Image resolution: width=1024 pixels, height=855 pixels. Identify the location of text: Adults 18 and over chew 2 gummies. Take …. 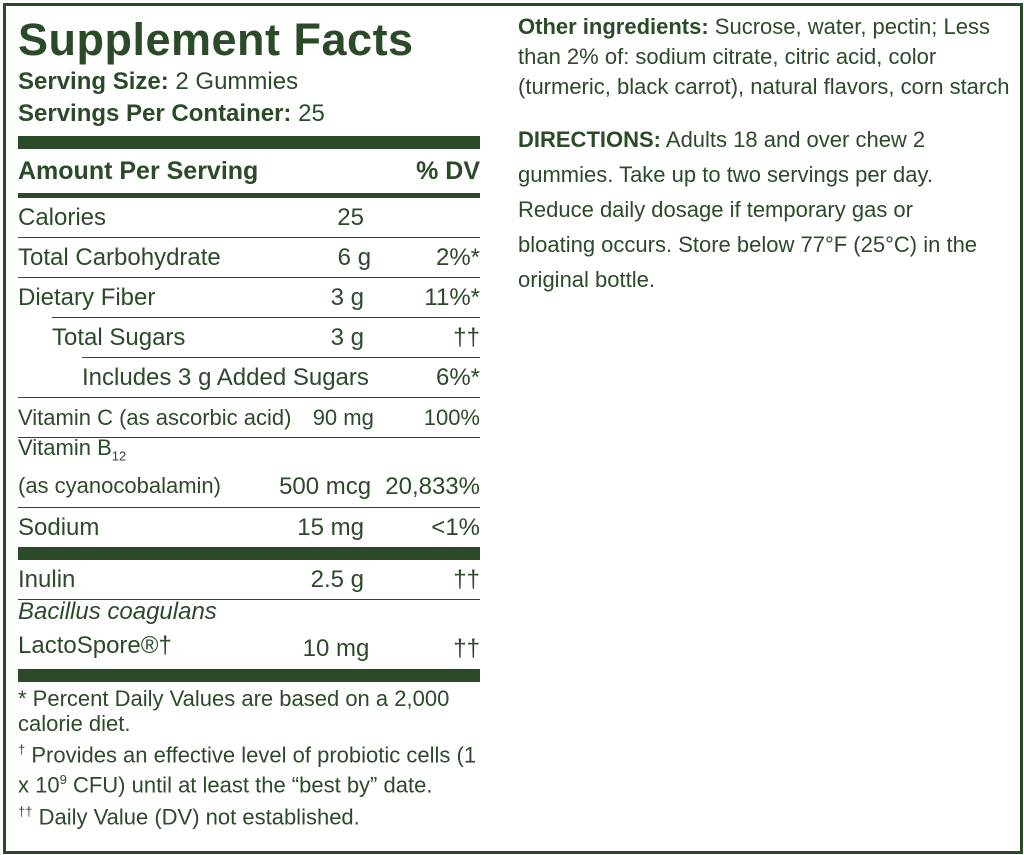
(748, 209).